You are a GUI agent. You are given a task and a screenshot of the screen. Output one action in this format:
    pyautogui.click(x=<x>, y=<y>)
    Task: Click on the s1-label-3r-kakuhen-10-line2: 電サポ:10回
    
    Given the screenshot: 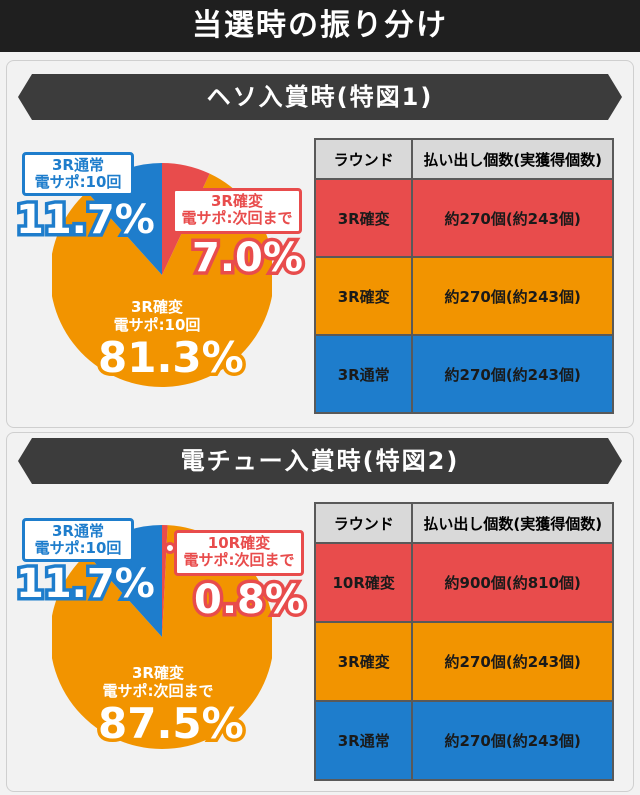 What is the action you would take?
    pyautogui.click(x=157, y=325)
    